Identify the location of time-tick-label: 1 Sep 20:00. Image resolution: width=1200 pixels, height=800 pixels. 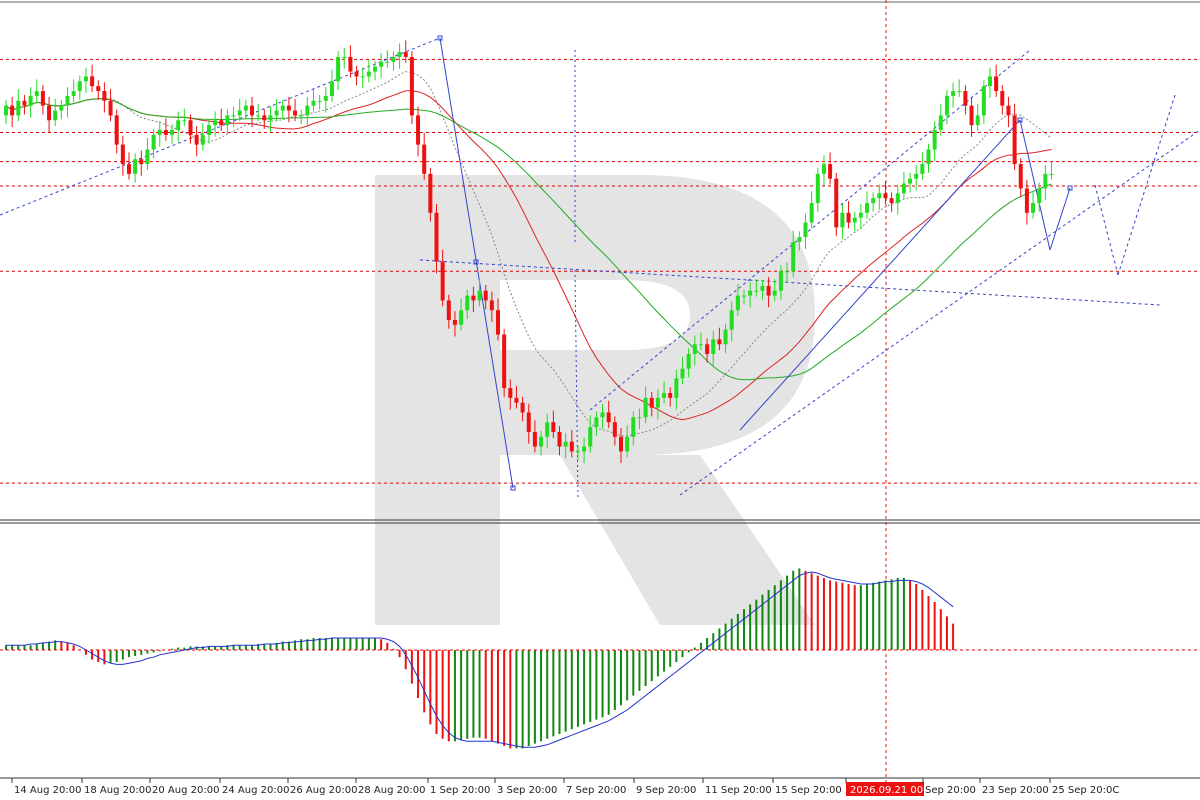
(460, 790).